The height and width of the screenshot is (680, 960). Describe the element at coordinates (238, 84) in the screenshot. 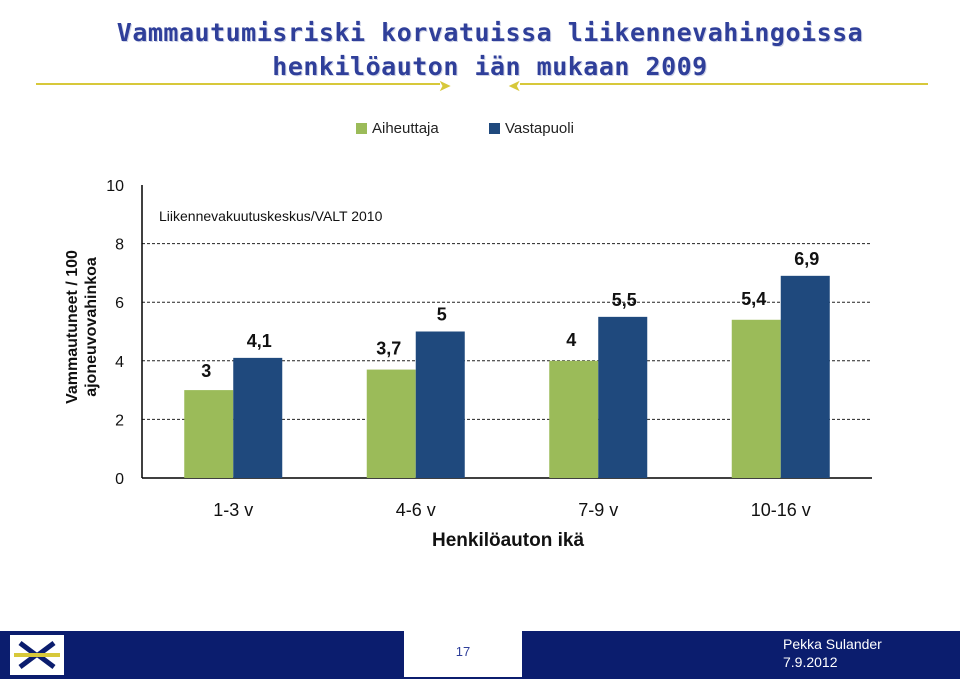

I see `title-rule-left` at that location.